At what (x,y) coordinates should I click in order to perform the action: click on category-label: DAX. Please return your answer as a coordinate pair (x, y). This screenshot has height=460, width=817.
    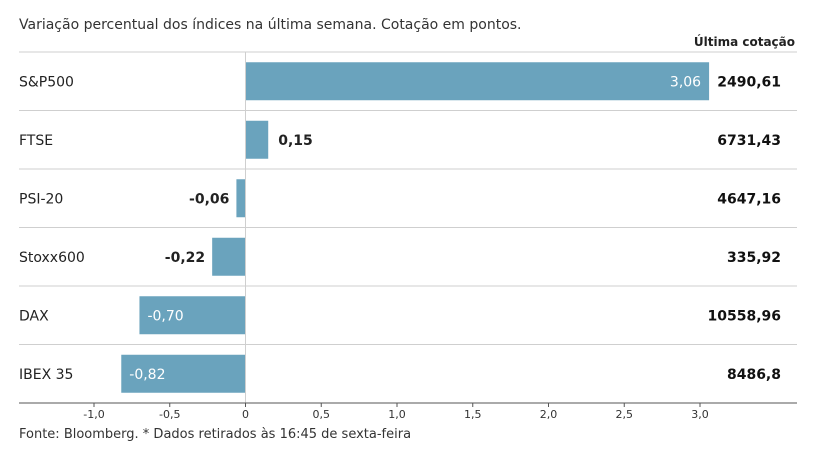
    Looking at the image, I should click on (34, 316).